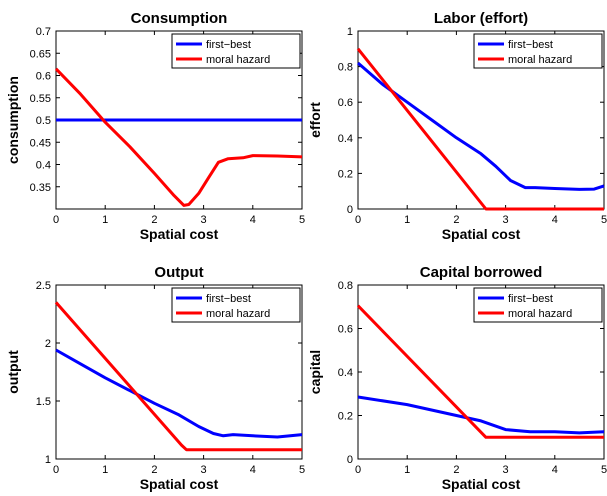 The image size is (607, 496). What do you see at coordinates (43, 32) in the screenshot?
I see `y-tick-label: 0.7` at bounding box center [43, 32].